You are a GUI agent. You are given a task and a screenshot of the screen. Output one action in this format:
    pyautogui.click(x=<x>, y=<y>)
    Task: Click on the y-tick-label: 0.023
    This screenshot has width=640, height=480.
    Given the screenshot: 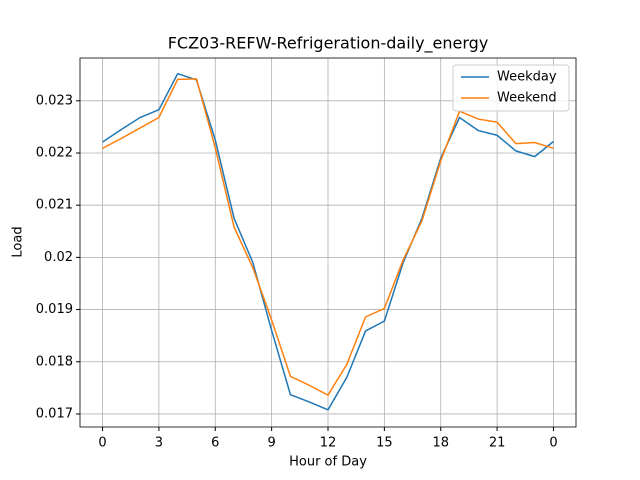 What is the action you would take?
    pyautogui.click(x=54, y=100)
    